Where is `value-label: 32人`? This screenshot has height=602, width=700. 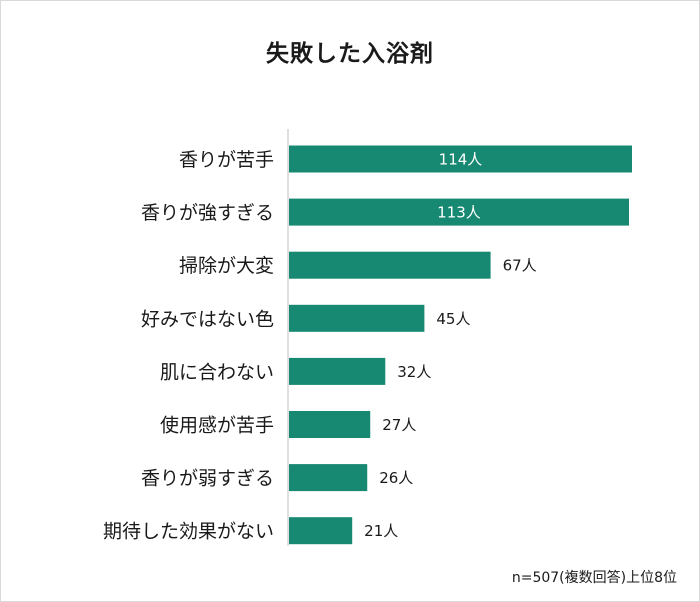 value-label: 32人 is located at coordinates (414, 372).